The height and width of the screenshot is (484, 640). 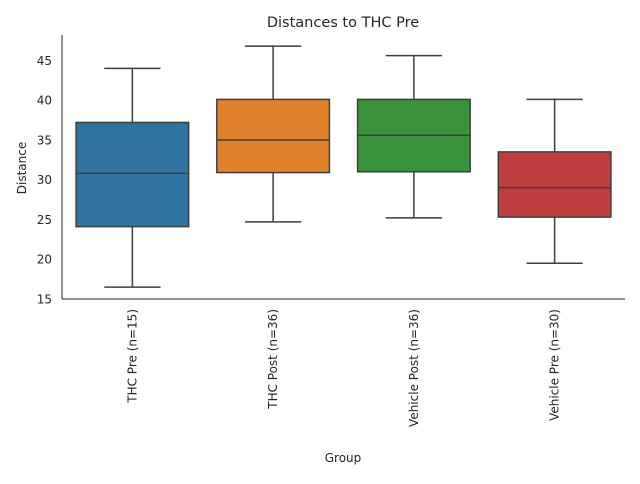 What do you see at coordinates (273, 359) in the screenshot?
I see `x-tick-label: THC Post (n=36)` at bounding box center [273, 359].